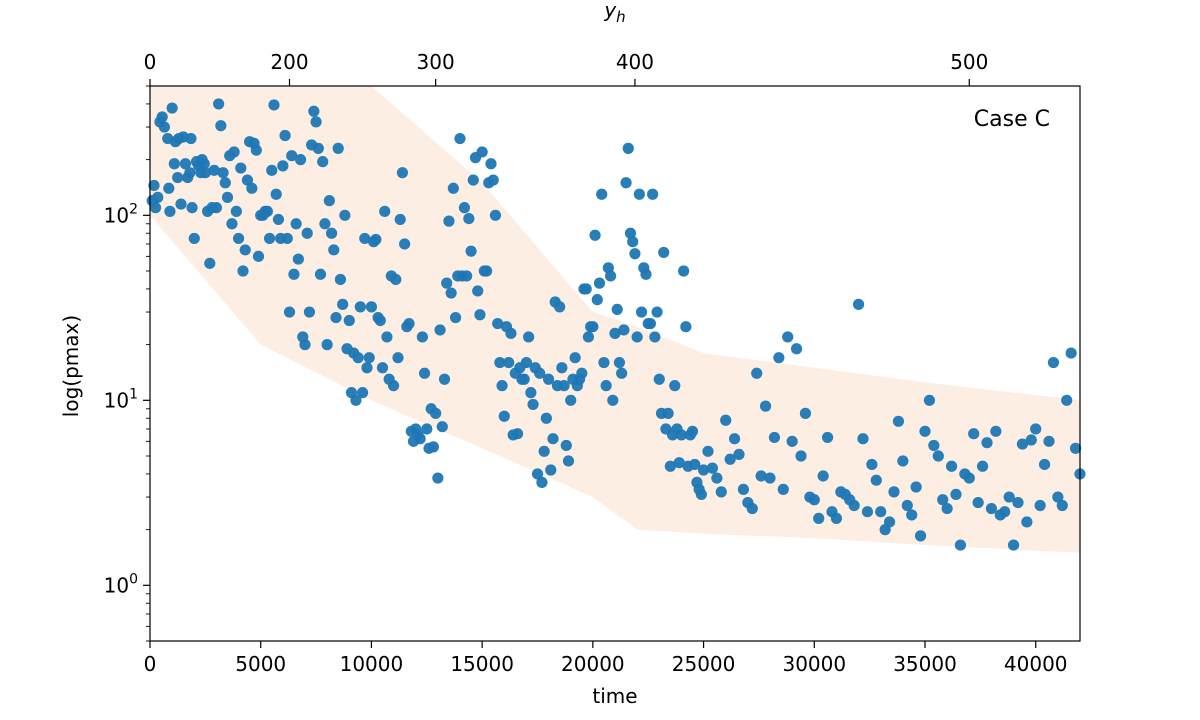 This screenshot has height=720, width=1200. I want to click on x-tick-label: 10000, so click(372, 664).